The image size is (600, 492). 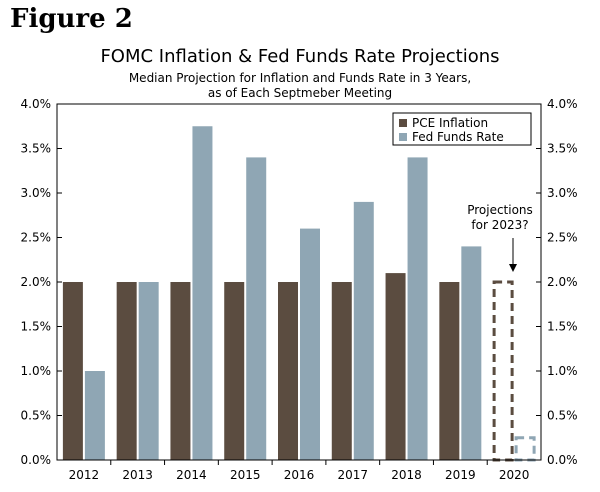 I want to click on x-tick-label-2014: 2014, so click(x=191, y=475).